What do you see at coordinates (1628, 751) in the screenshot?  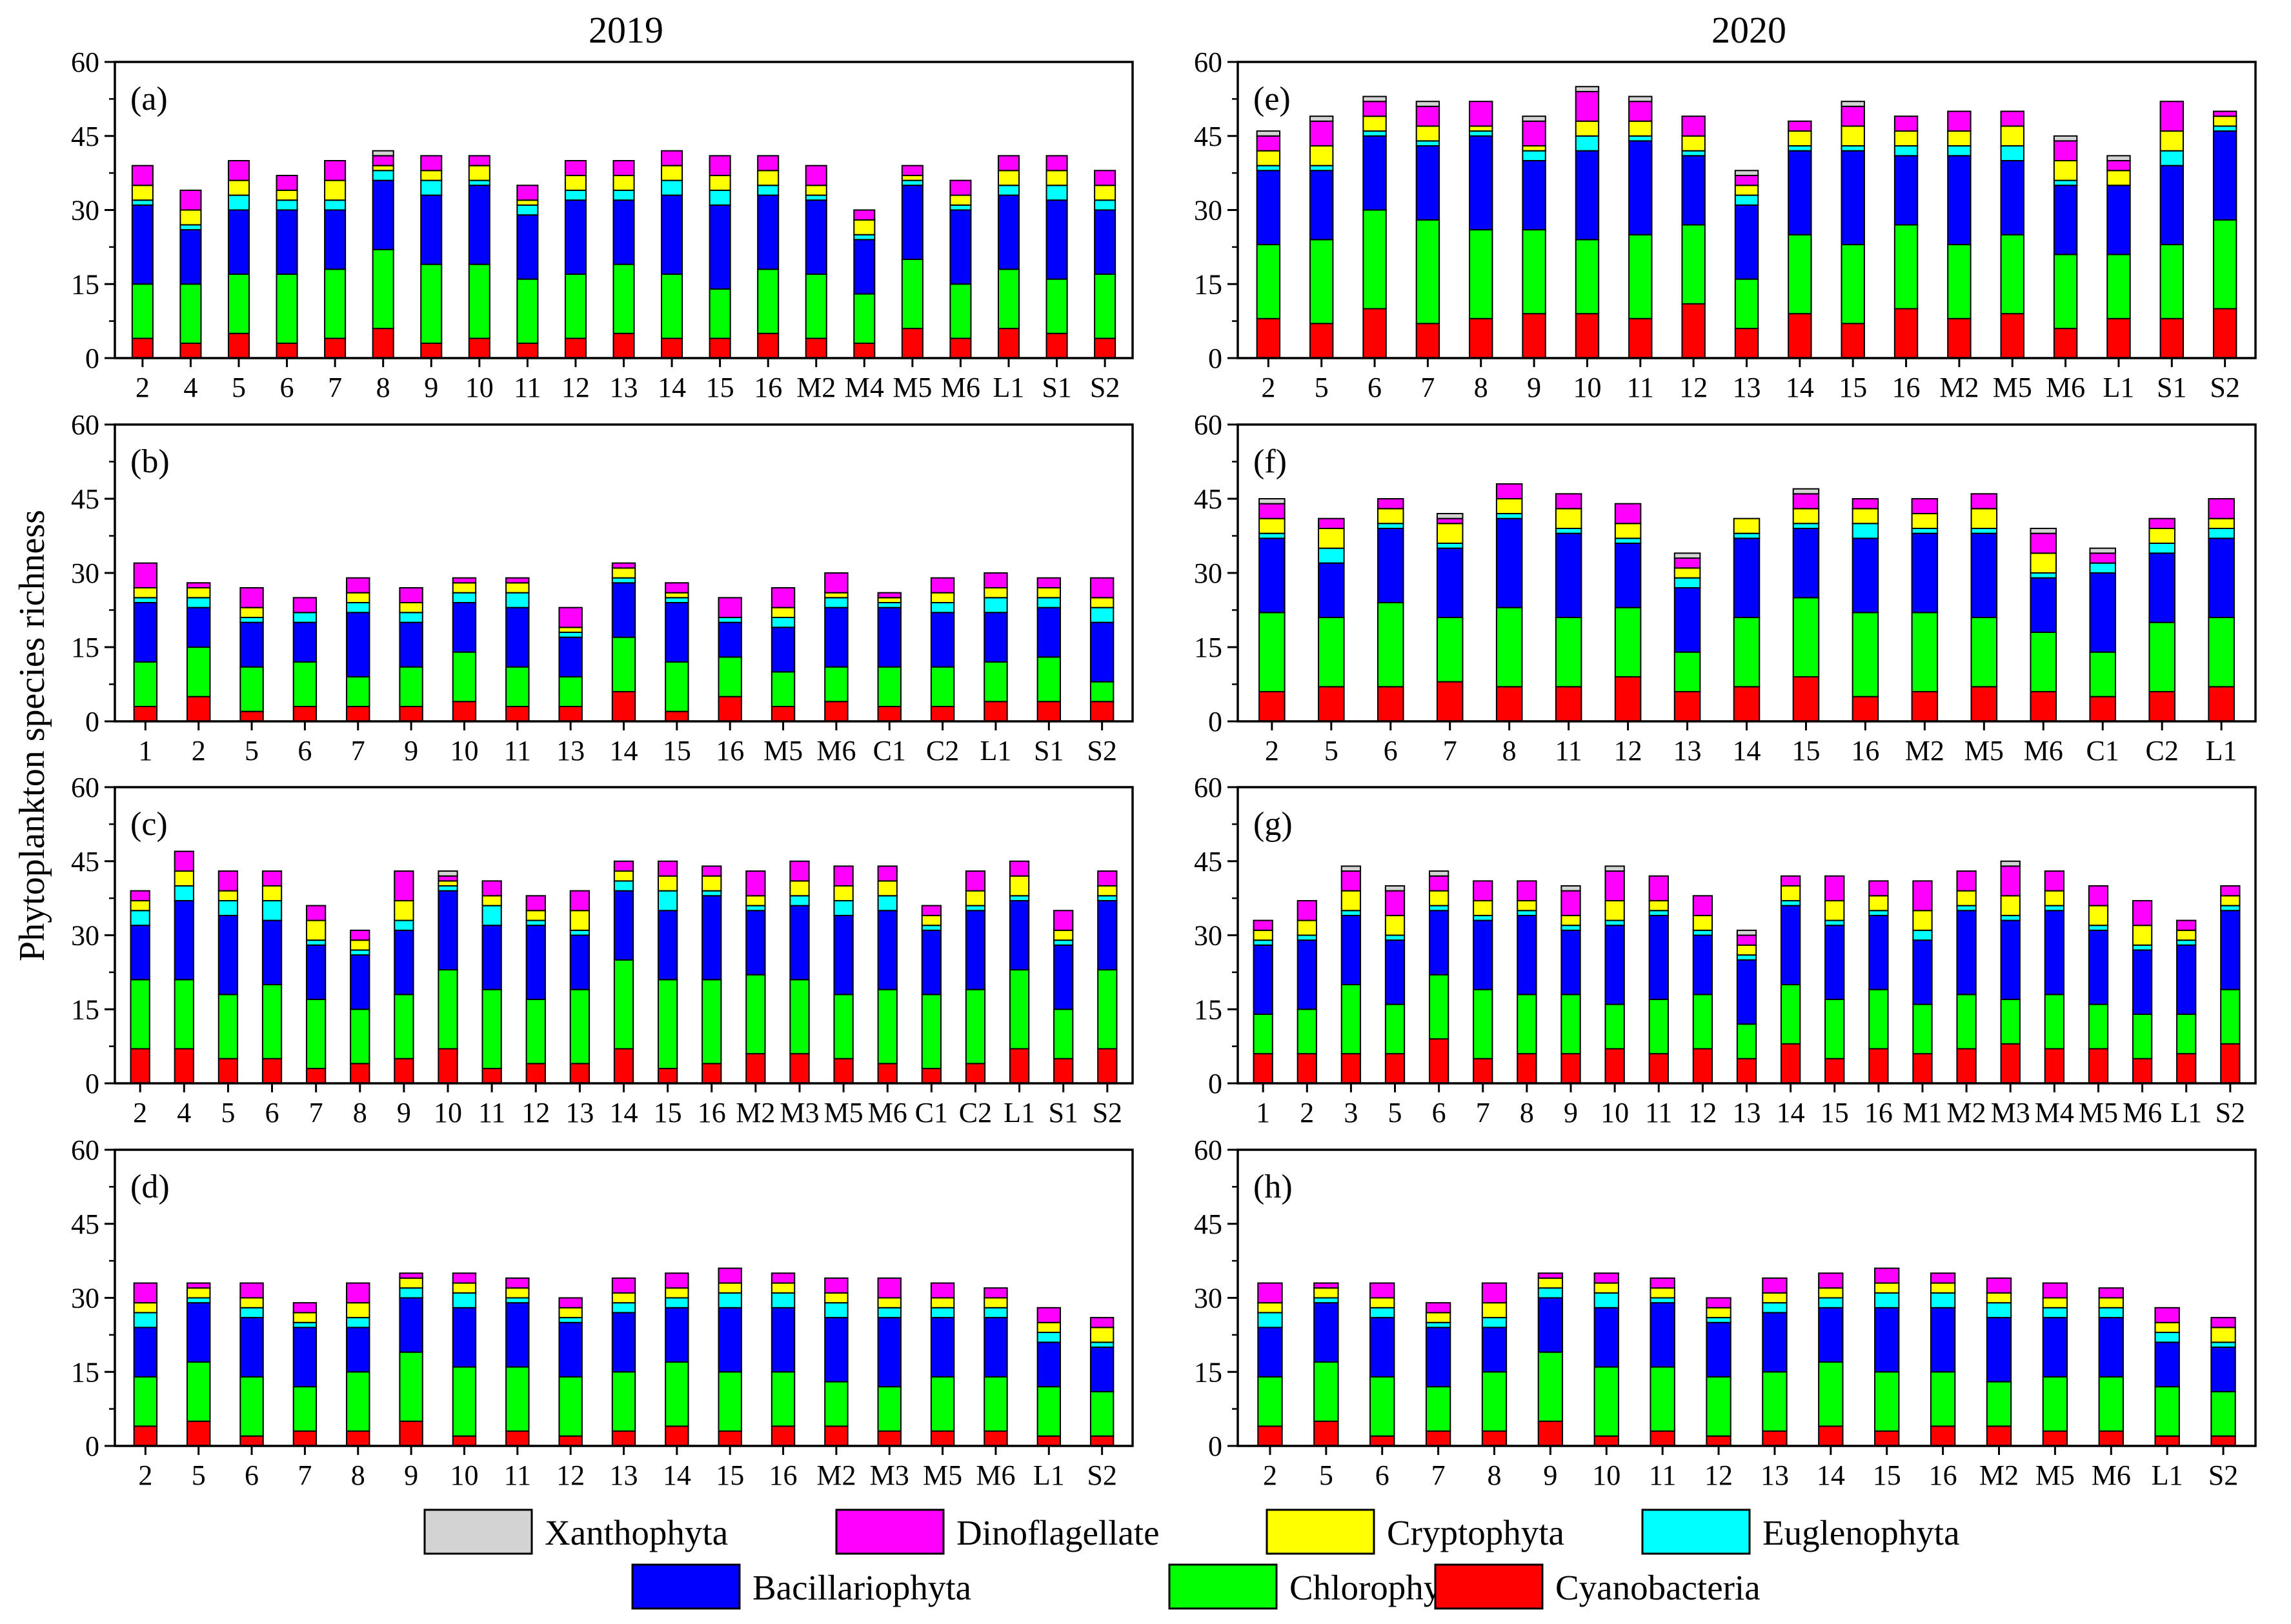 I see `x-tick-label: 12` at bounding box center [1628, 751].